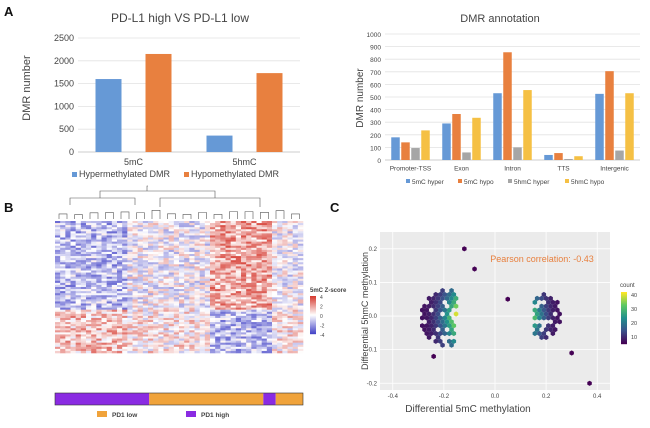  What do you see at coordinates (280, 214) in the screenshot?
I see `dendrogram-branch` at bounding box center [280, 214].